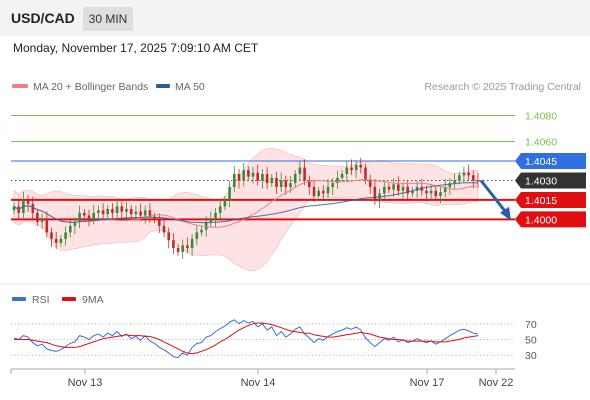 This screenshot has height=400, width=590. What do you see at coordinates (163, 86) in the screenshot?
I see `ma50-legend-swatch` at bounding box center [163, 86].